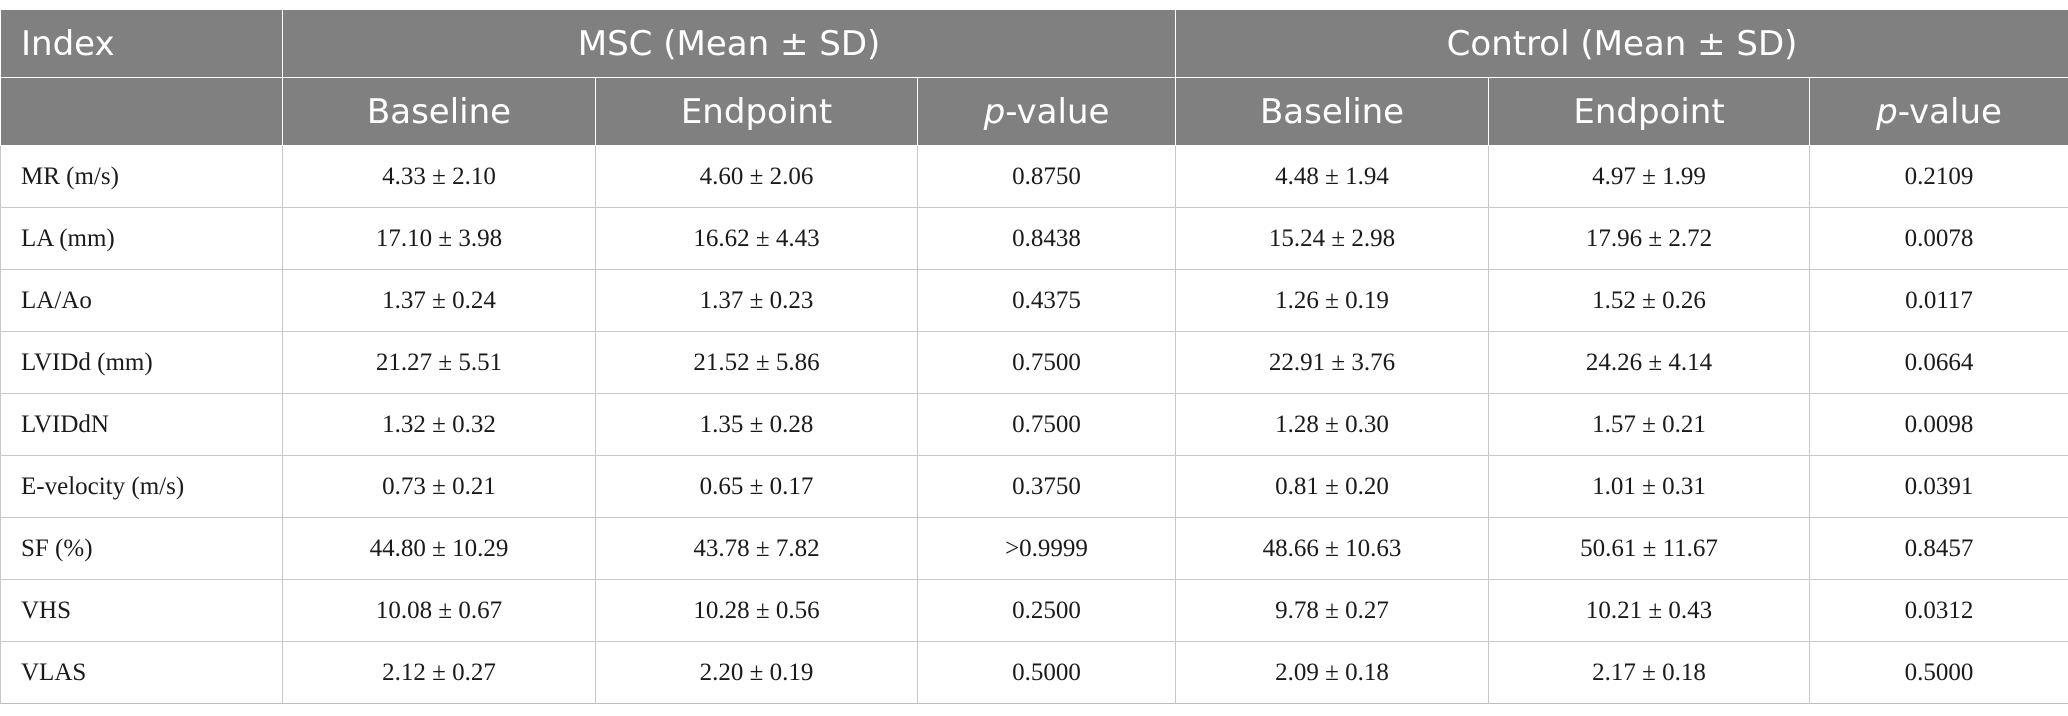 This screenshot has width=2068, height=716. I want to click on control-pvalue-cell: 0.0117, so click(1938, 300).